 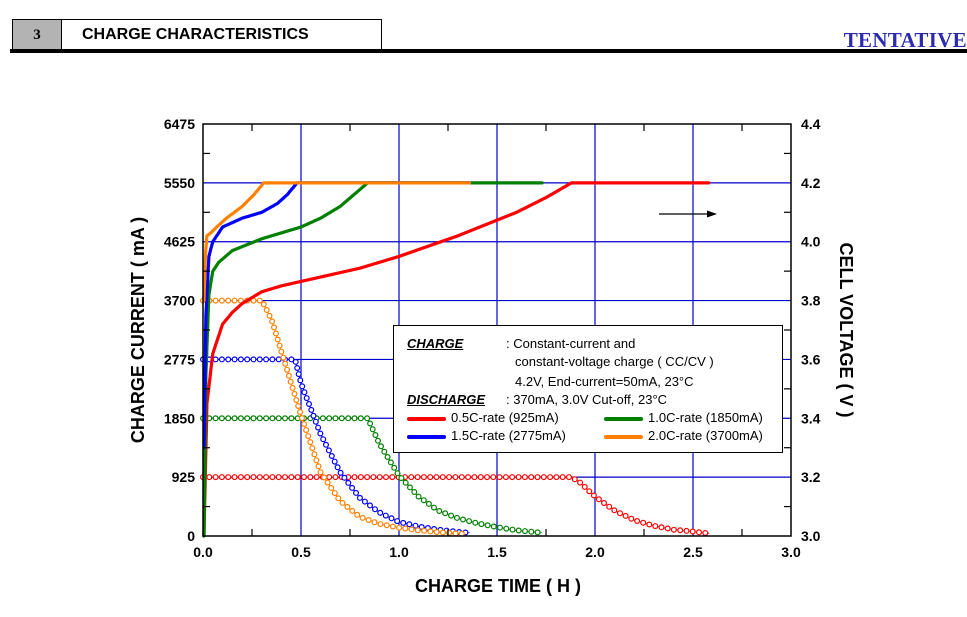 What do you see at coordinates (811, 536) in the screenshot?
I see `y2-tick-label: 3.0` at bounding box center [811, 536].